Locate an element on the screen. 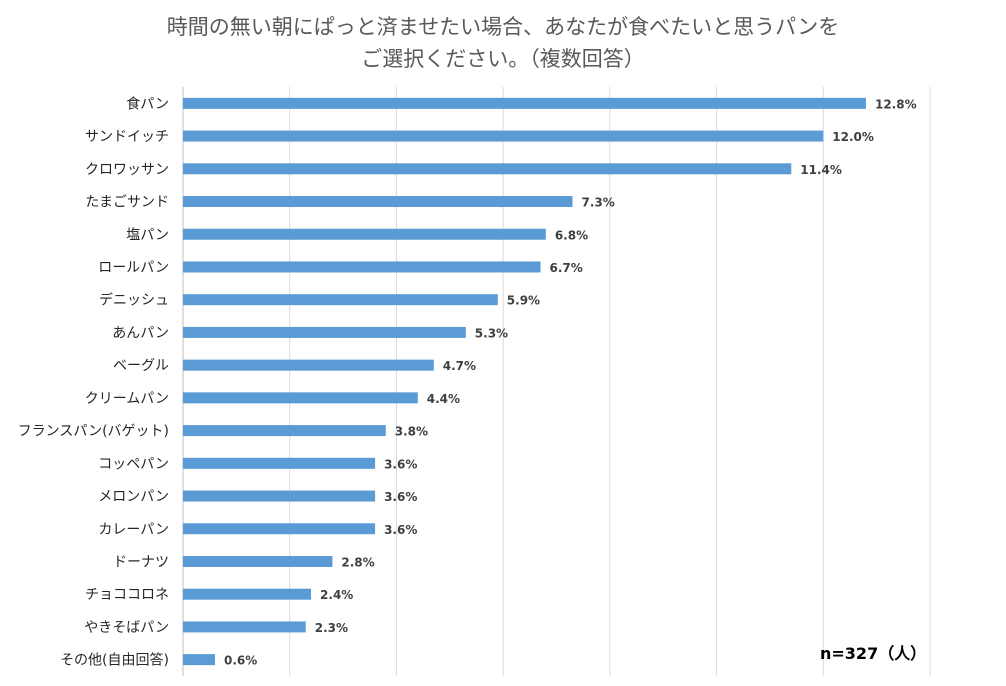 This screenshot has height=686, width=1006. value-label: 12.8% is located at coordinates (896, 104).